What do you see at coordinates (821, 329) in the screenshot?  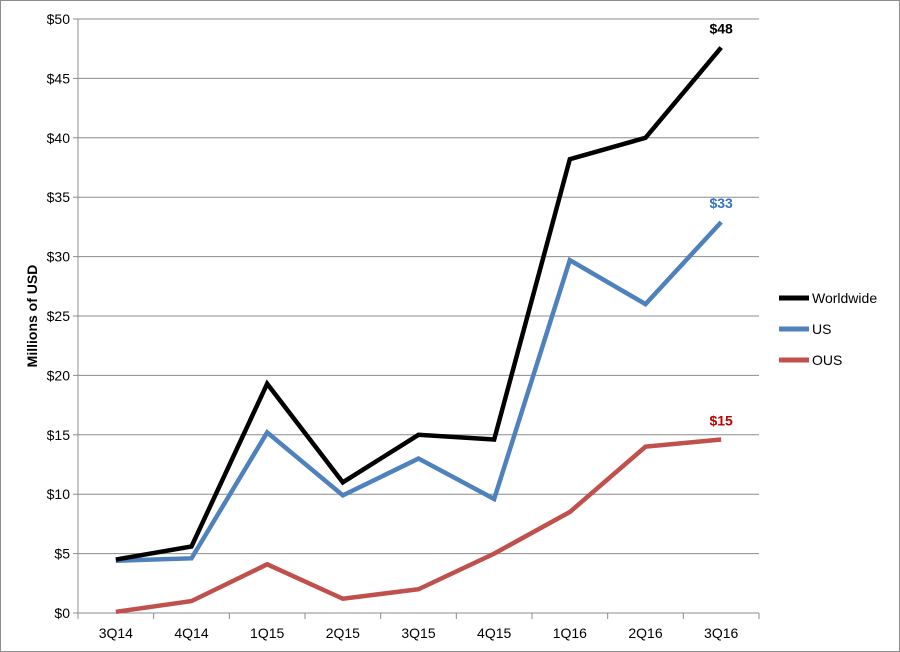 I see `legend-label-us: US` at bounding box center [821, 329].